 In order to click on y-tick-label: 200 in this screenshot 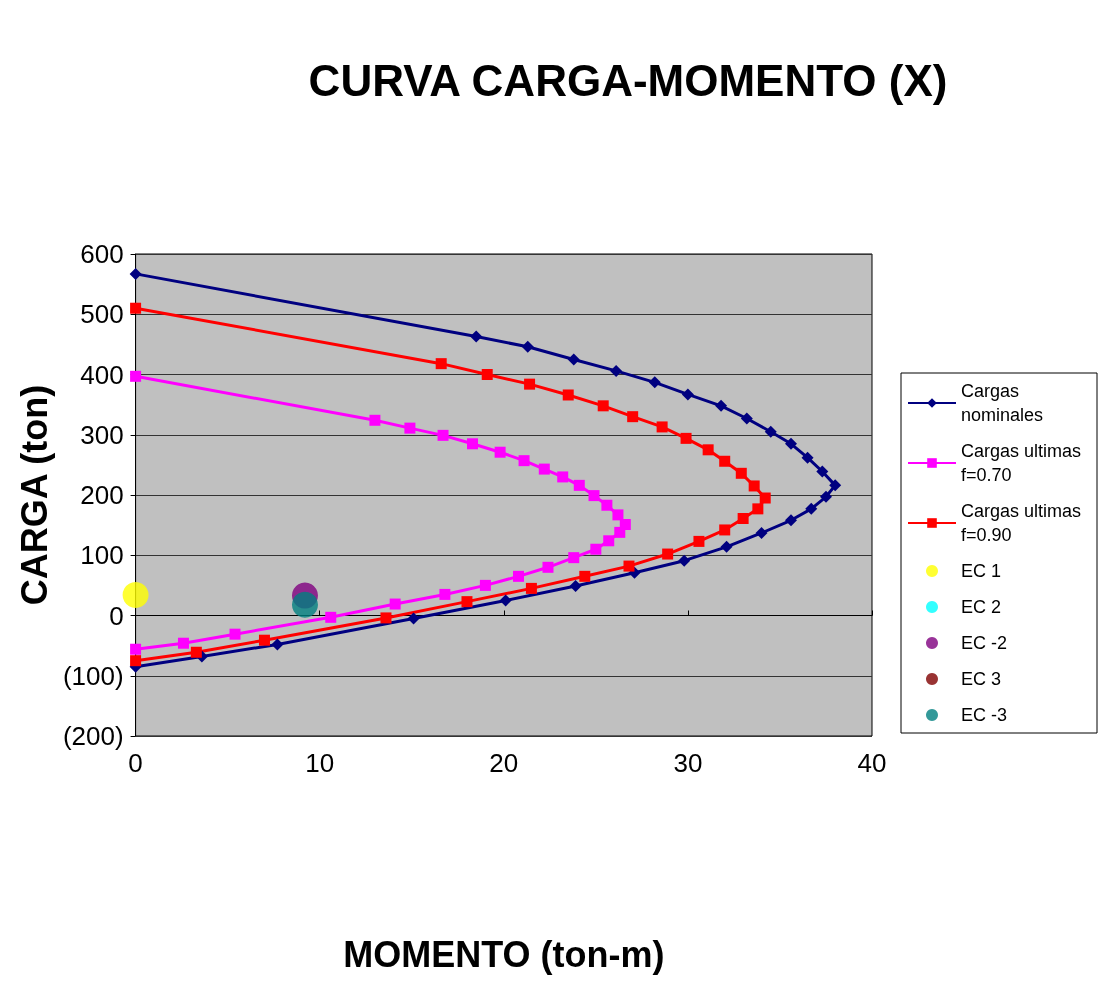, I will do `click(102, 495)`.